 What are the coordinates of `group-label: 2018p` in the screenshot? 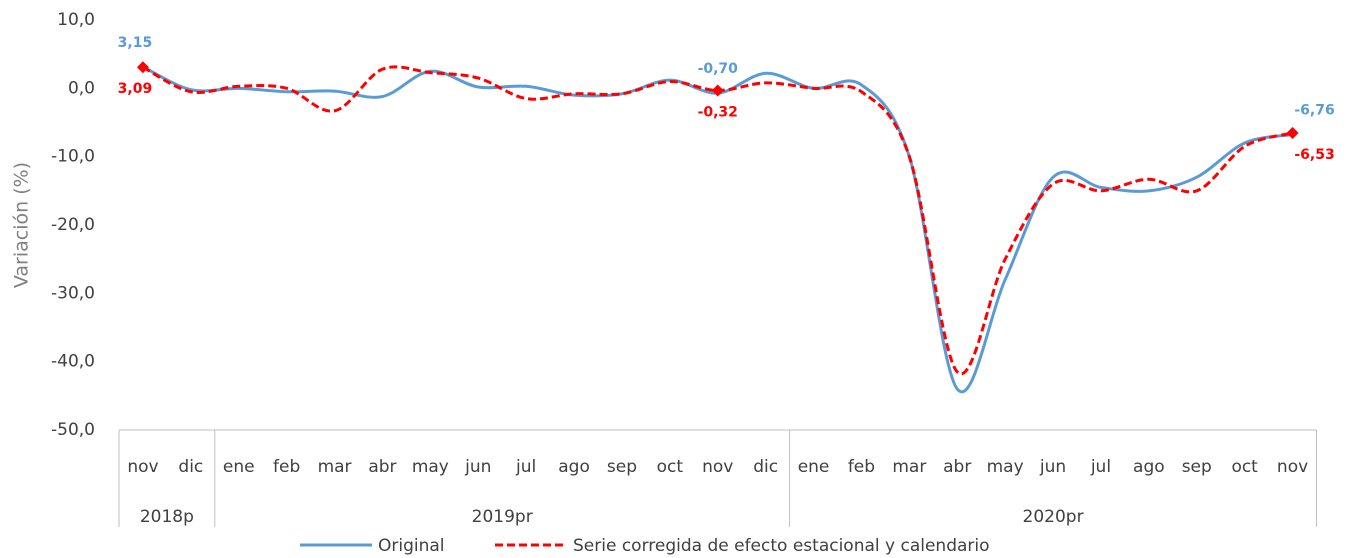 It's located at (167, 517).